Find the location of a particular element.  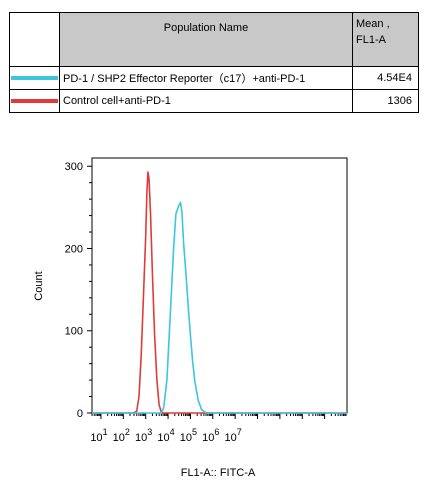

row-population-name: Control cell+anti-PD-1 is located at coordinates (206, 101).